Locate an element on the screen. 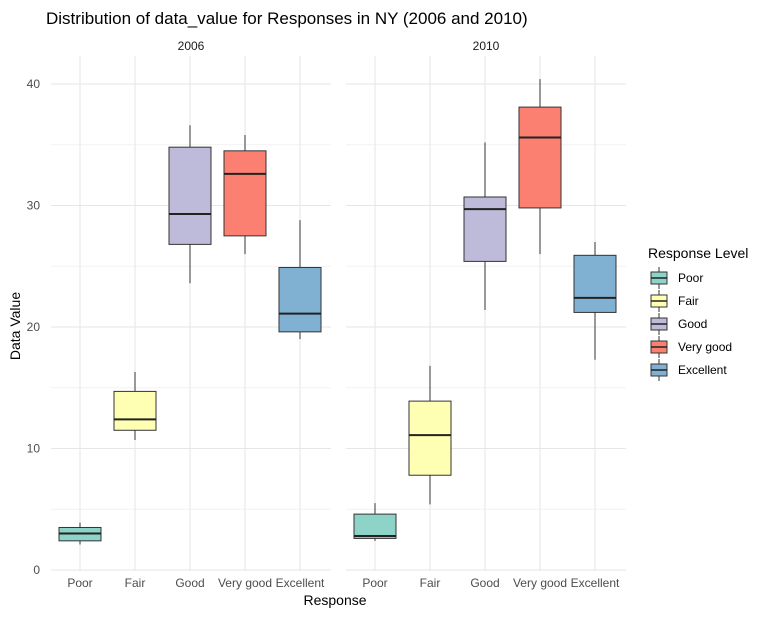 The image size is (768, 619). legend-label: Fair is located at coordinates (688, 301).